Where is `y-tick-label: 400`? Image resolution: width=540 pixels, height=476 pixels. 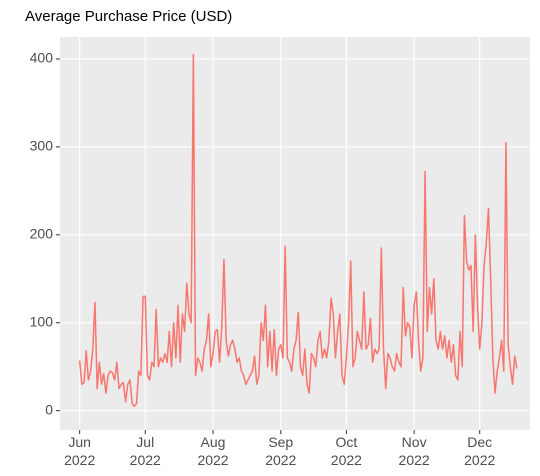 y-tick-label: 400 is located at coordinates (42, 58).